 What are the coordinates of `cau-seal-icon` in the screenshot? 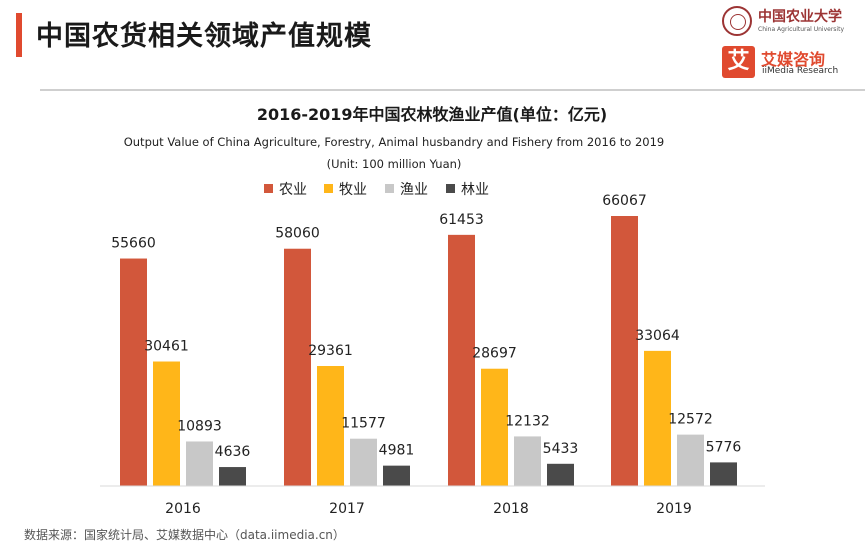 It's located at (737, 21).